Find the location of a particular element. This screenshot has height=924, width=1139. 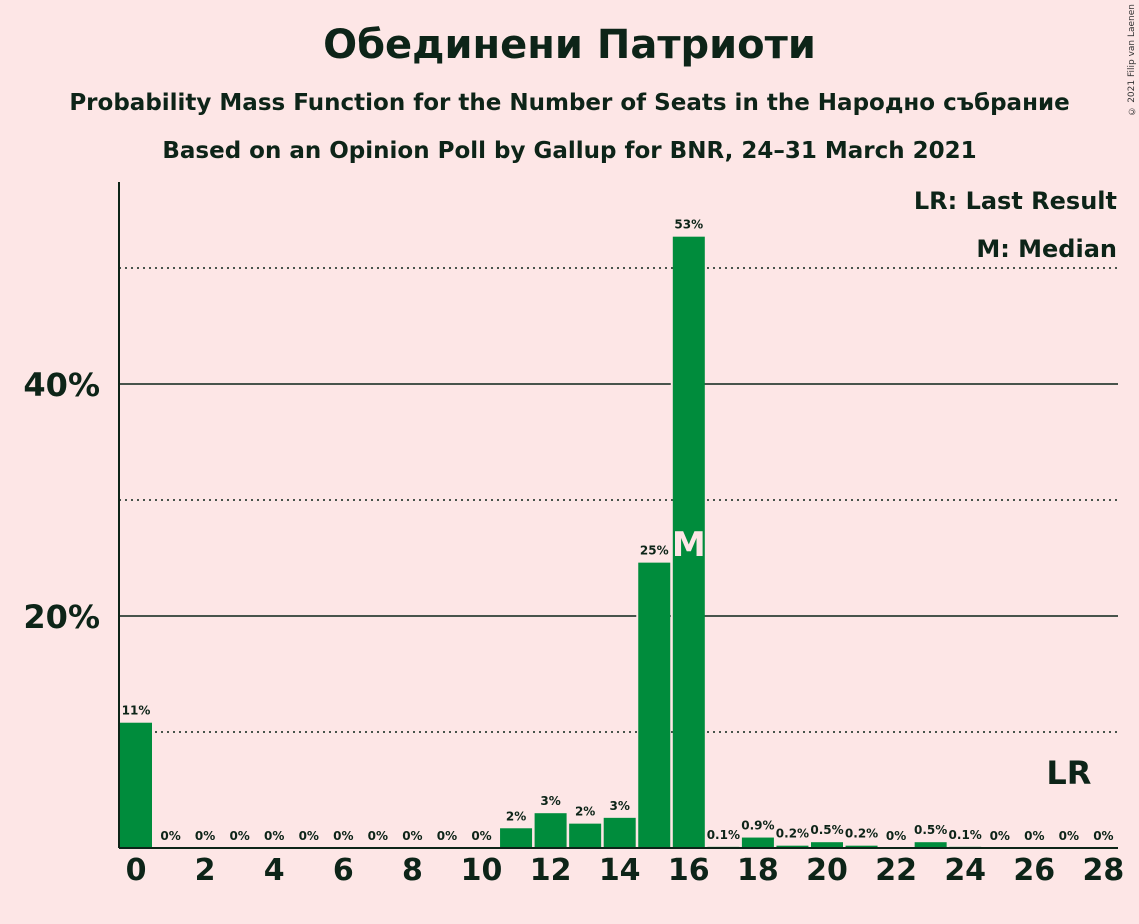

x-tick-label: 18 is located at coordinates (758, 870).